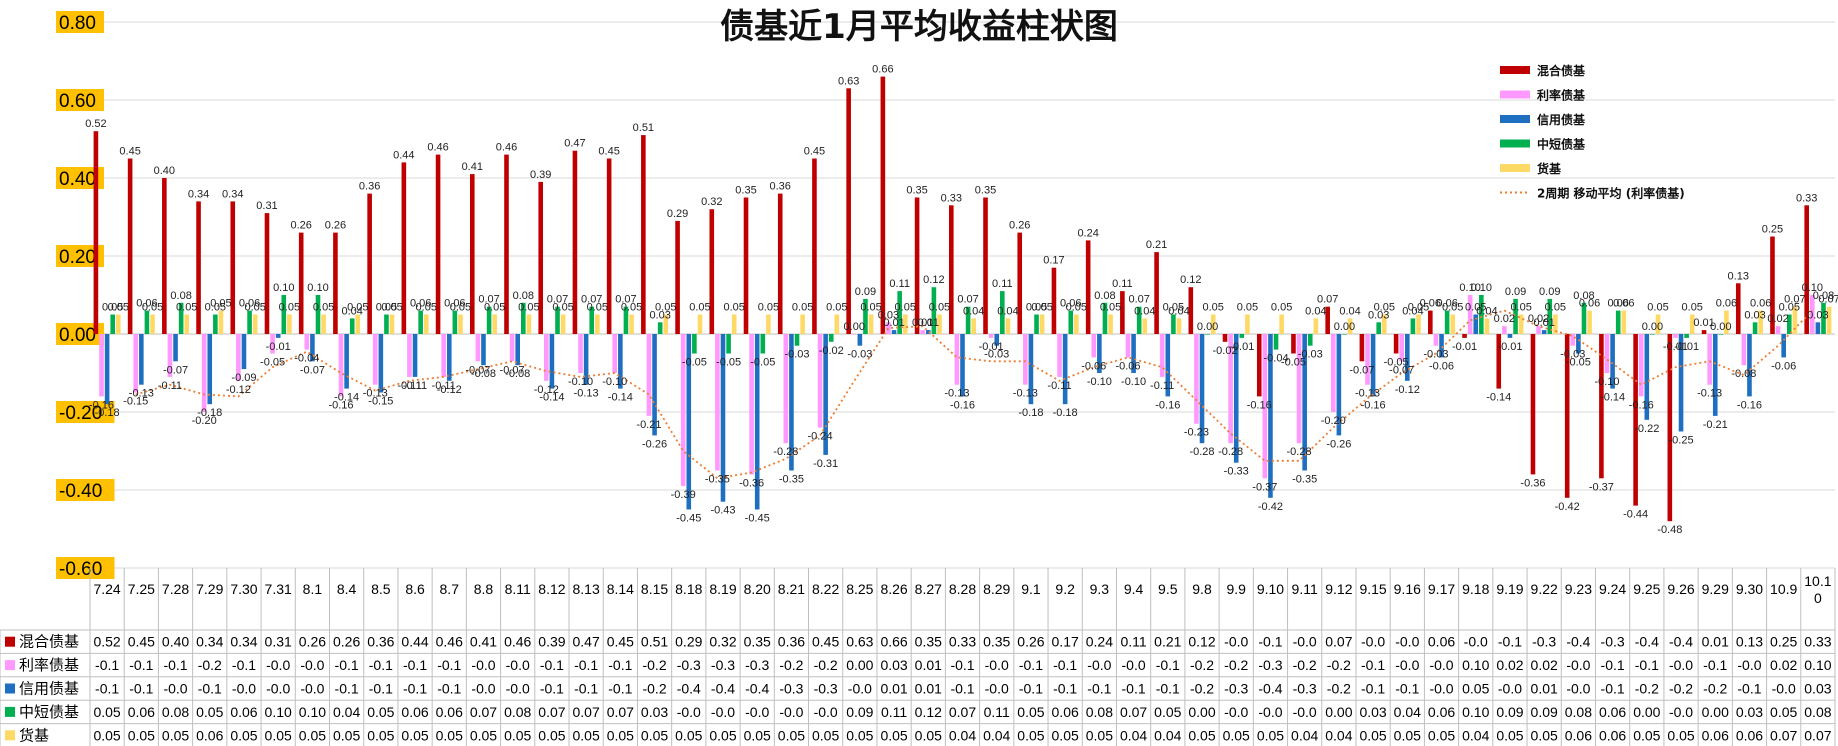  I want to click on data-label: 0.00, so click(1344, 327).